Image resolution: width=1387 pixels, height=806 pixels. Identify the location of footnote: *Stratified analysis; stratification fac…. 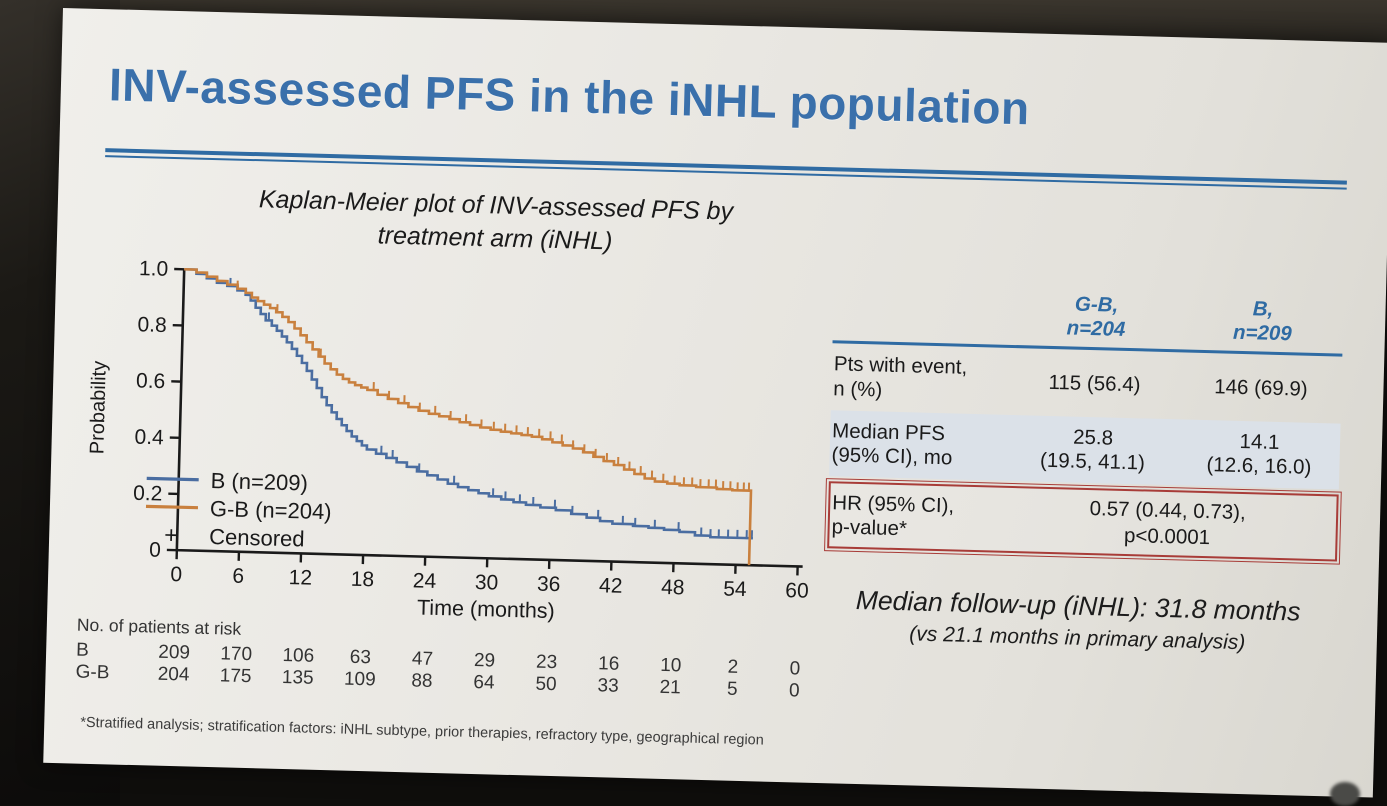
(530, 735).